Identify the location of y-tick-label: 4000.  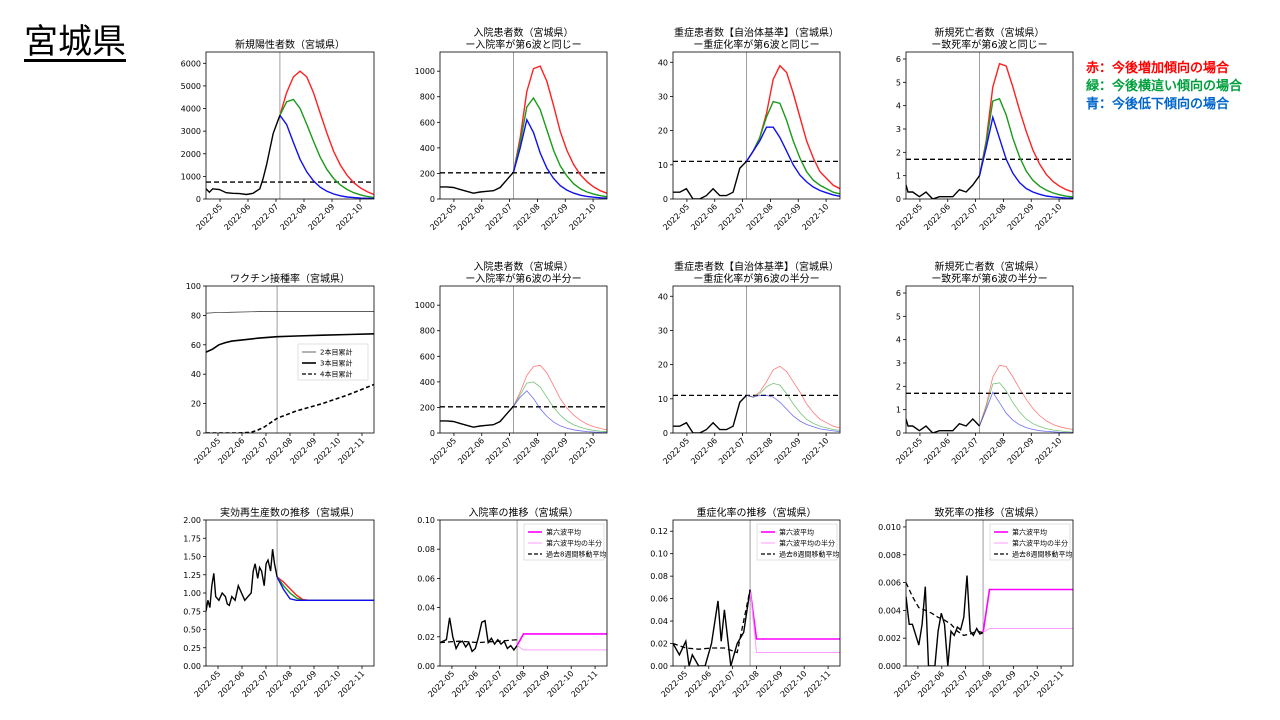
(191, 109).